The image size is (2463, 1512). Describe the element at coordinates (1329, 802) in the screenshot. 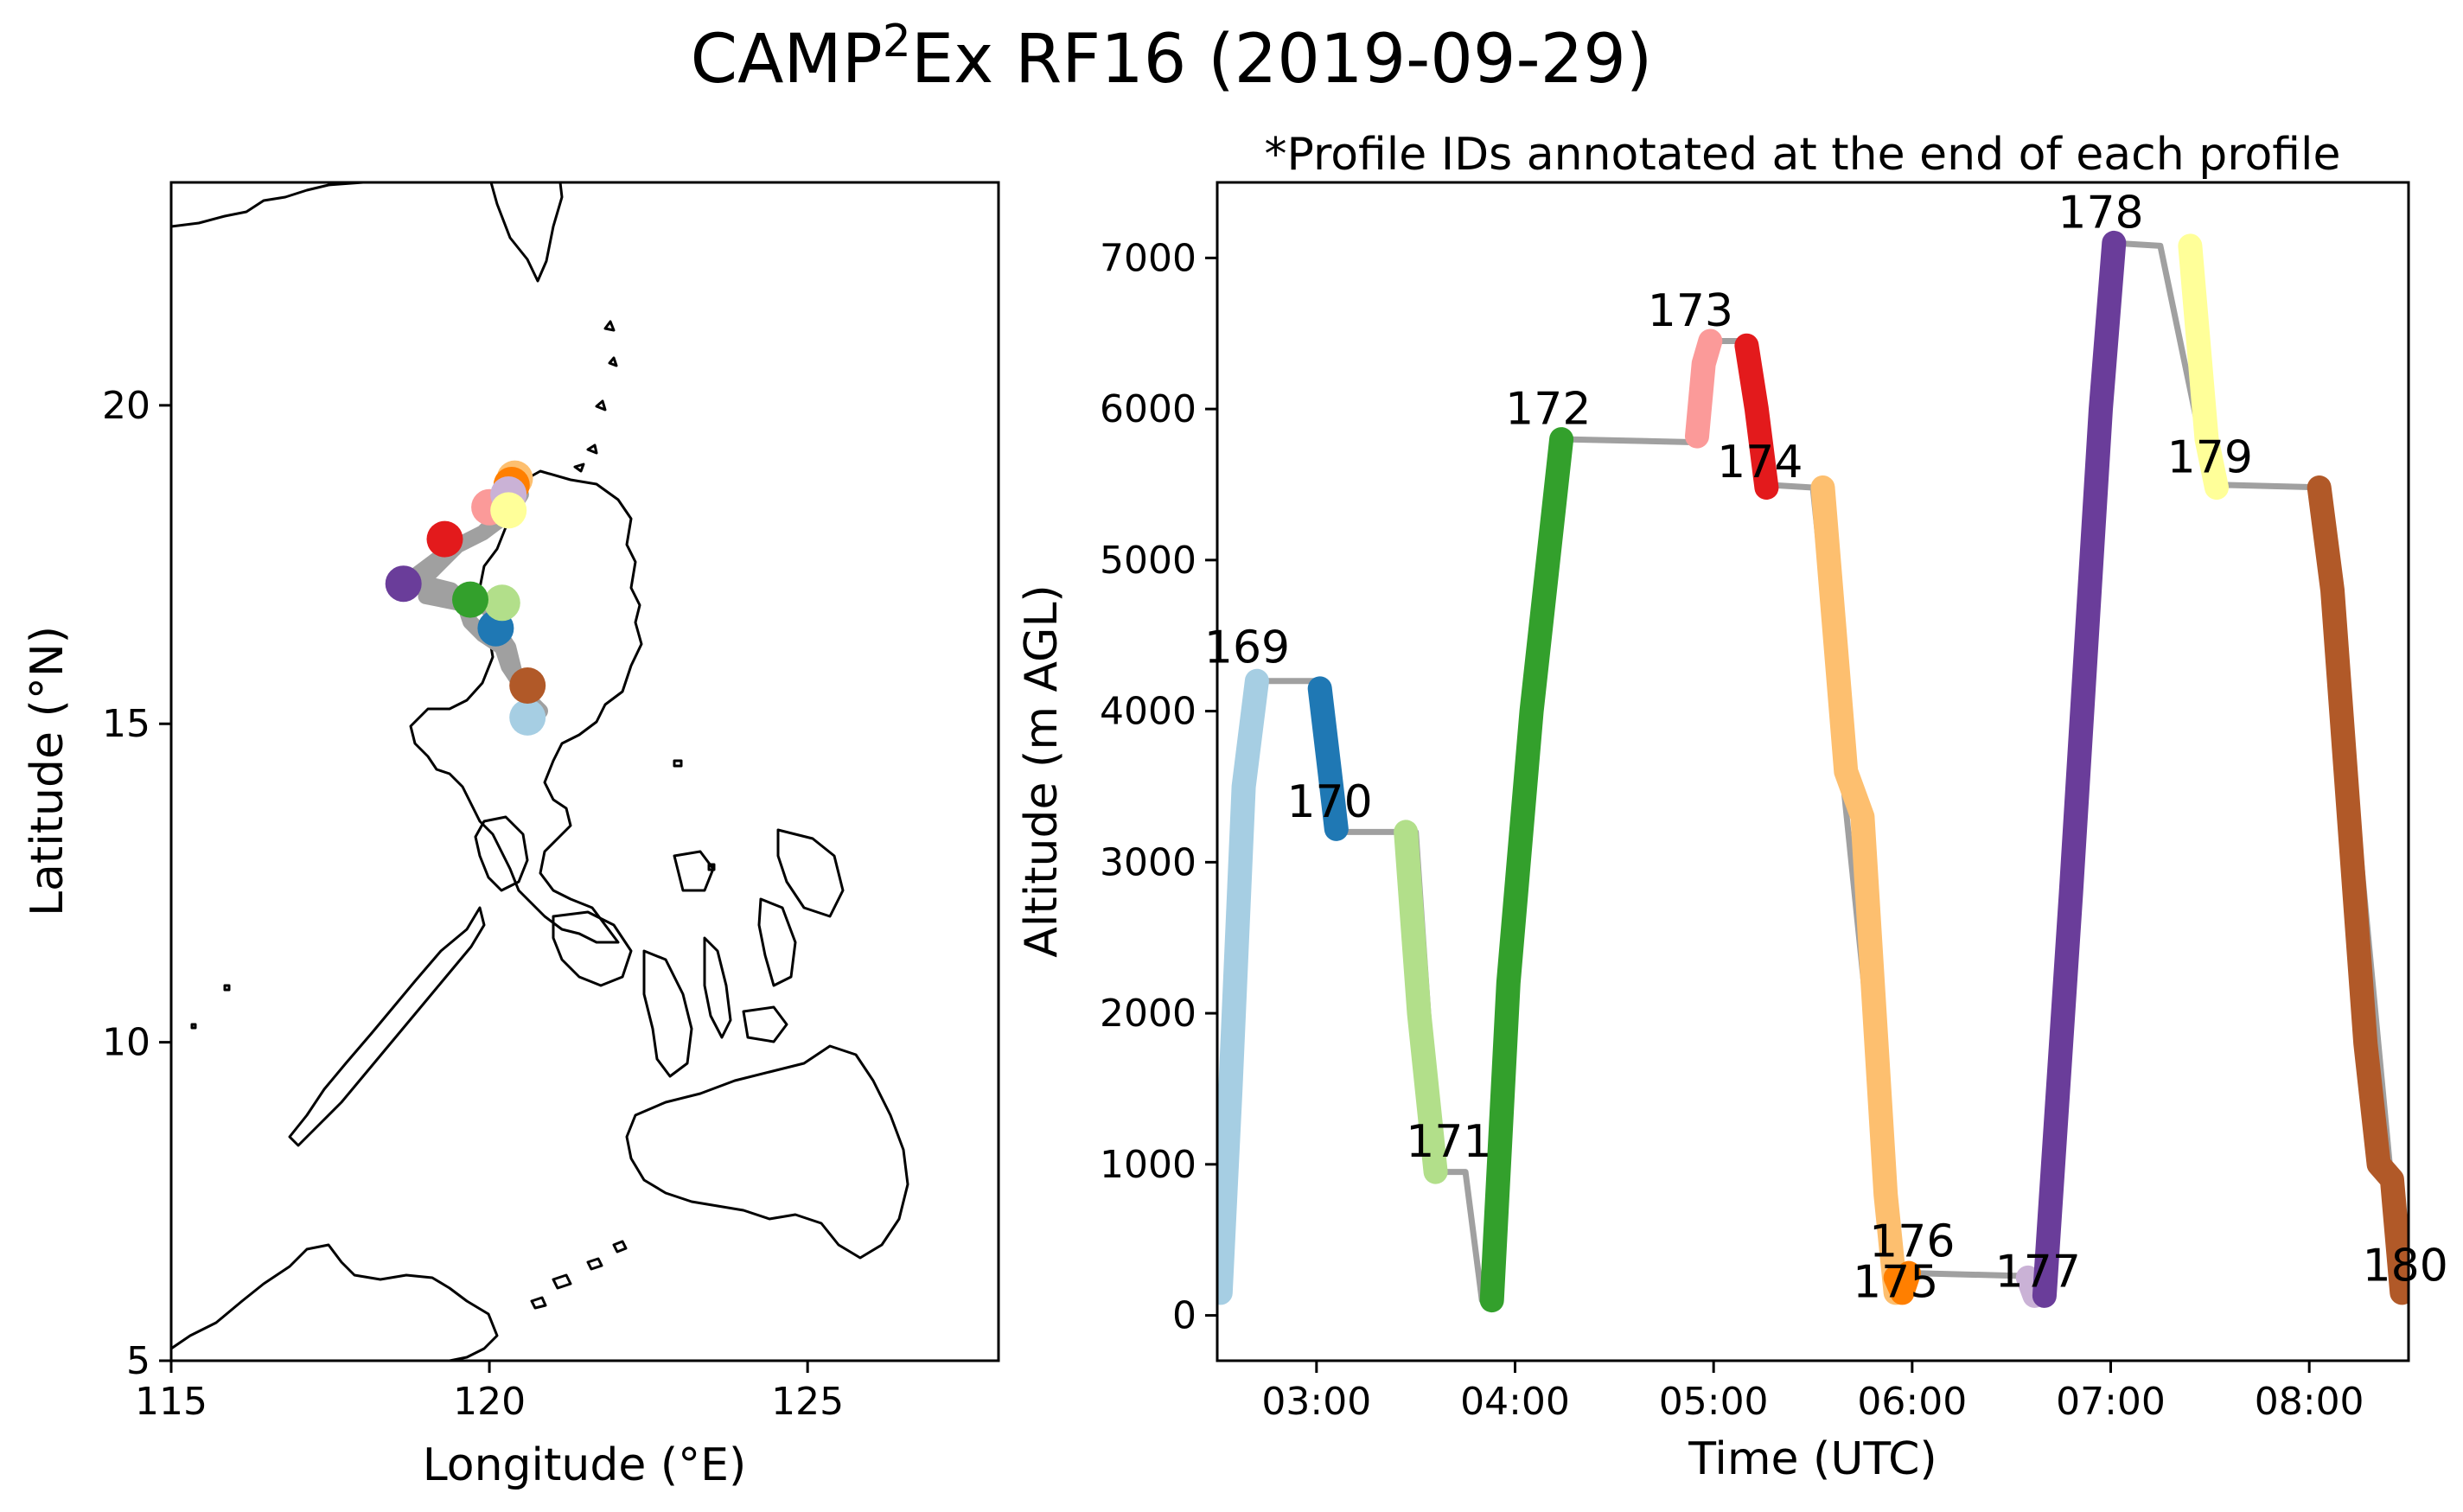

I see `profile-label-170: 170` at that location.